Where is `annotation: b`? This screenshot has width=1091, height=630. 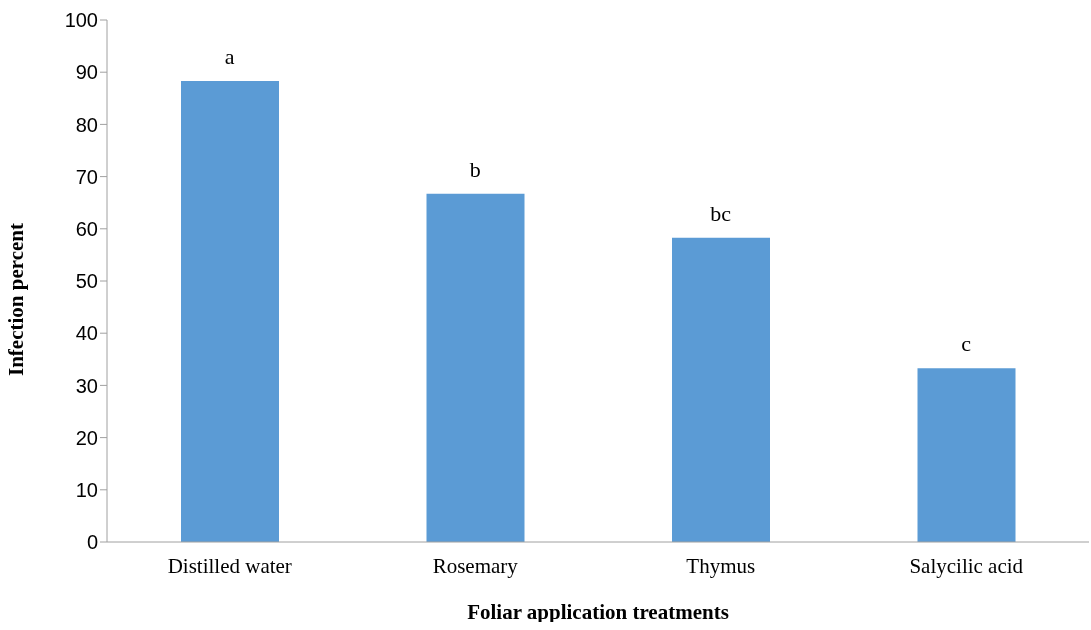 annotation: b is located at coordinates (475, 169).